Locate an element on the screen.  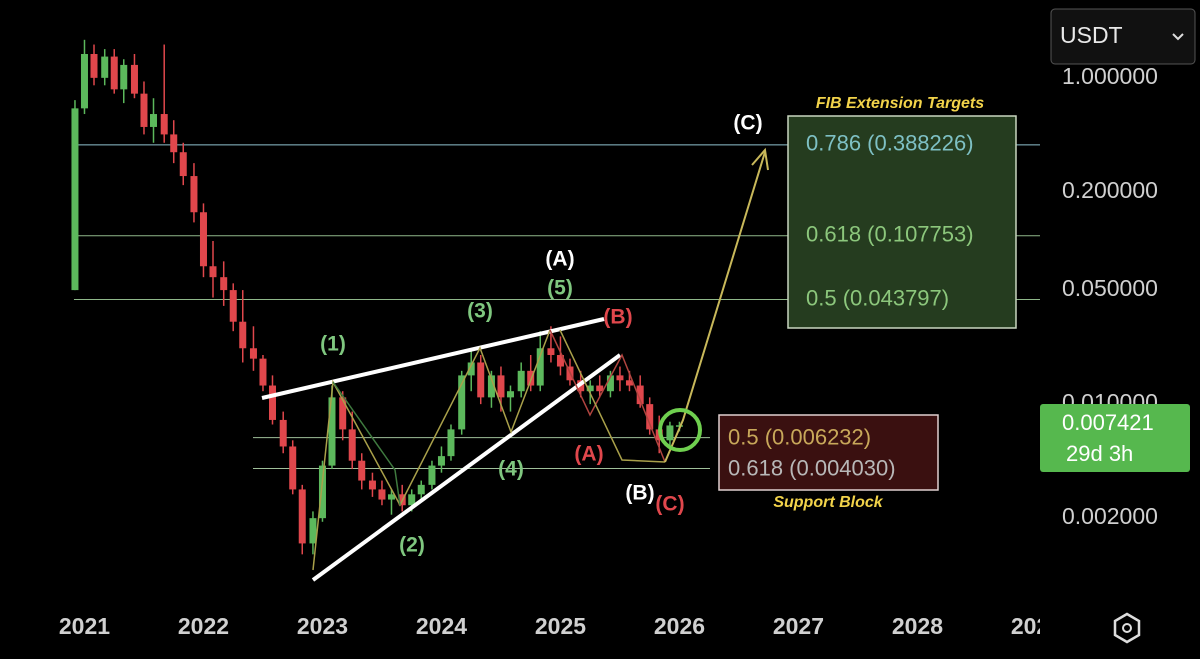
wave-label: (3) is located at coordinates (480, 311).